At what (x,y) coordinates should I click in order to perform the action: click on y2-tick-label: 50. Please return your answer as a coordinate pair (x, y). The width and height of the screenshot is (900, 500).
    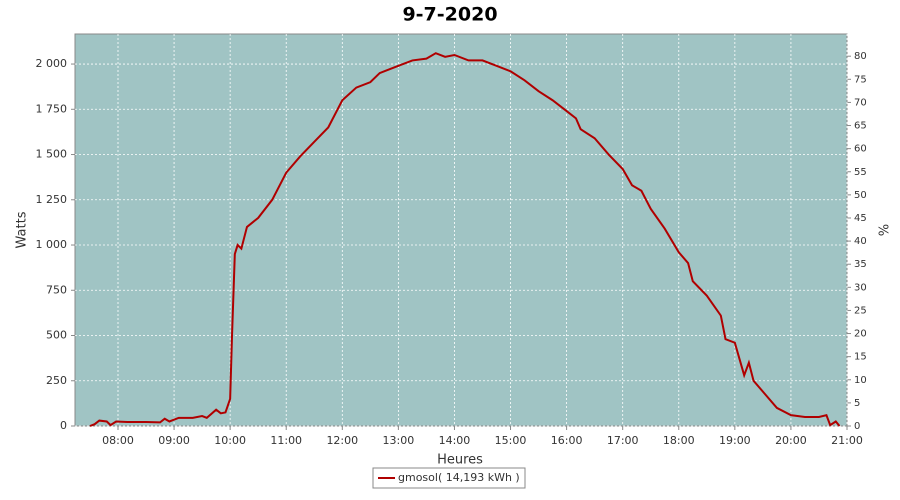
    Looking at the image, I should click on (860, 195).